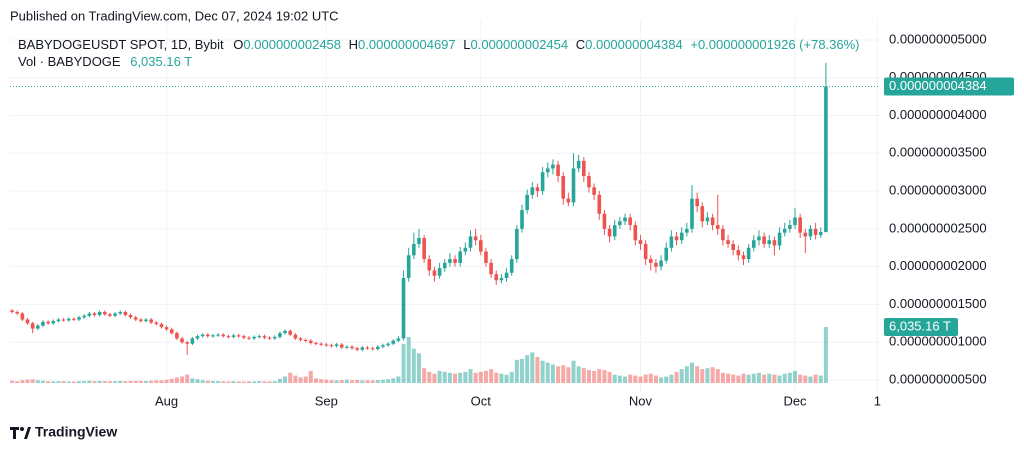  I want to click on logo-part, so click(27, 433).